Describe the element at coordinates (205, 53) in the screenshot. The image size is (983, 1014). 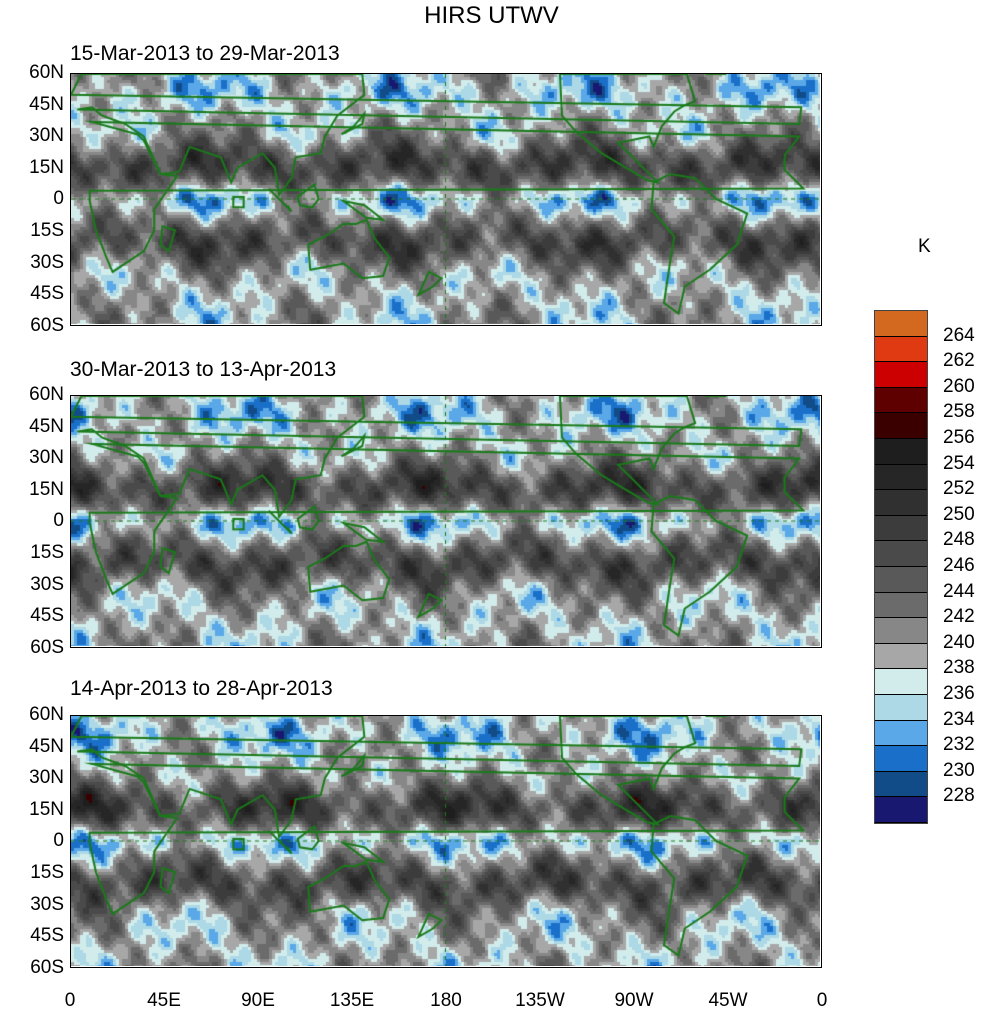
I see `panel-title: 15-Mar-2013 to 29-Mar-2013` at that location.